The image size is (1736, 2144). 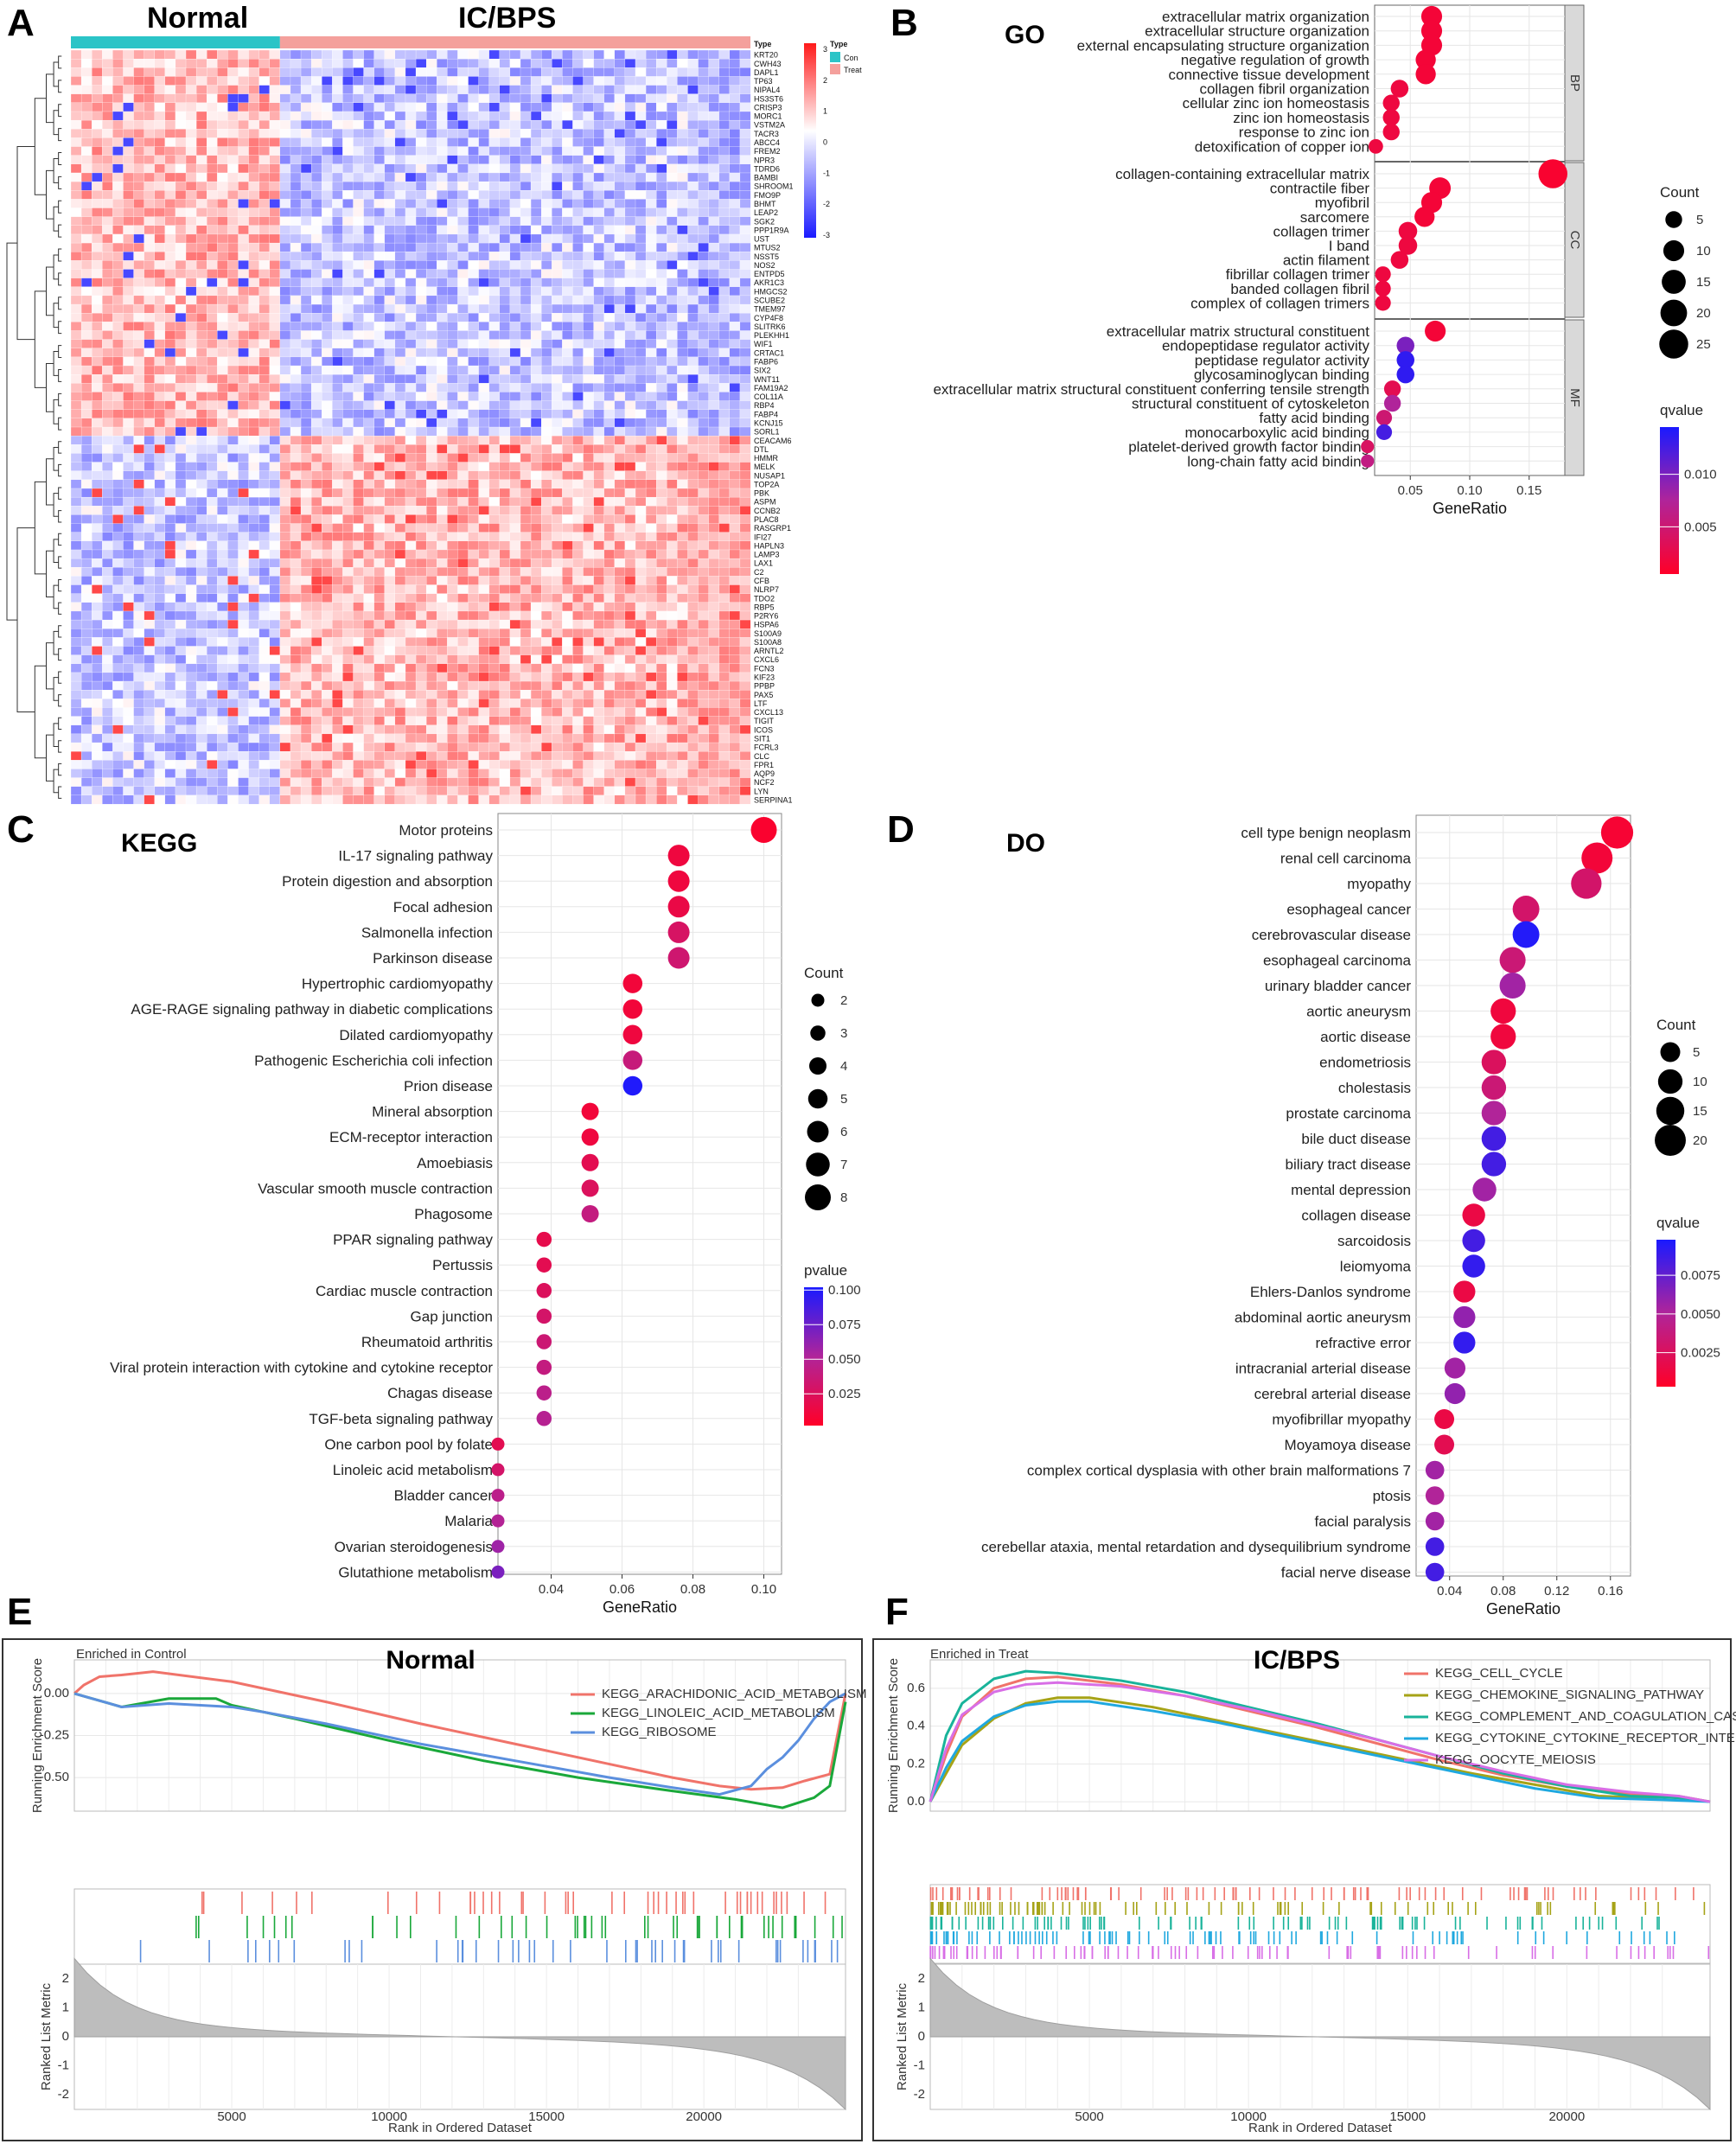 I want to click on gene-label: S100A9, so click(x=768, y=633).